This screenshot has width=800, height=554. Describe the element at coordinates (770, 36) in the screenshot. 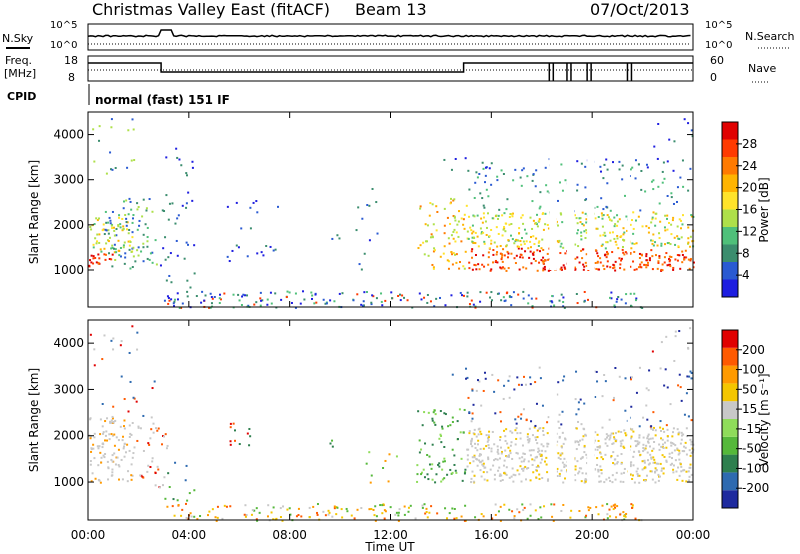

I see `nsearch-label: N.Search` at that location.